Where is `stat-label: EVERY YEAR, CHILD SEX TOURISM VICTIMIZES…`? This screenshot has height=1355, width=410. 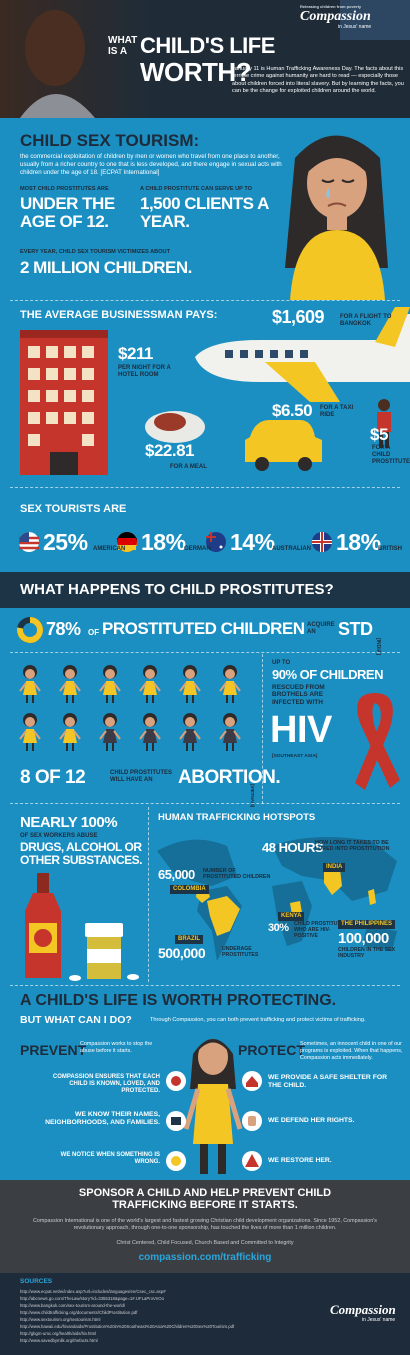
stat-label: EVERY YEAR, CHILD SEX TOURISM VICTIMIZES… is located at coordinates (95, 252).